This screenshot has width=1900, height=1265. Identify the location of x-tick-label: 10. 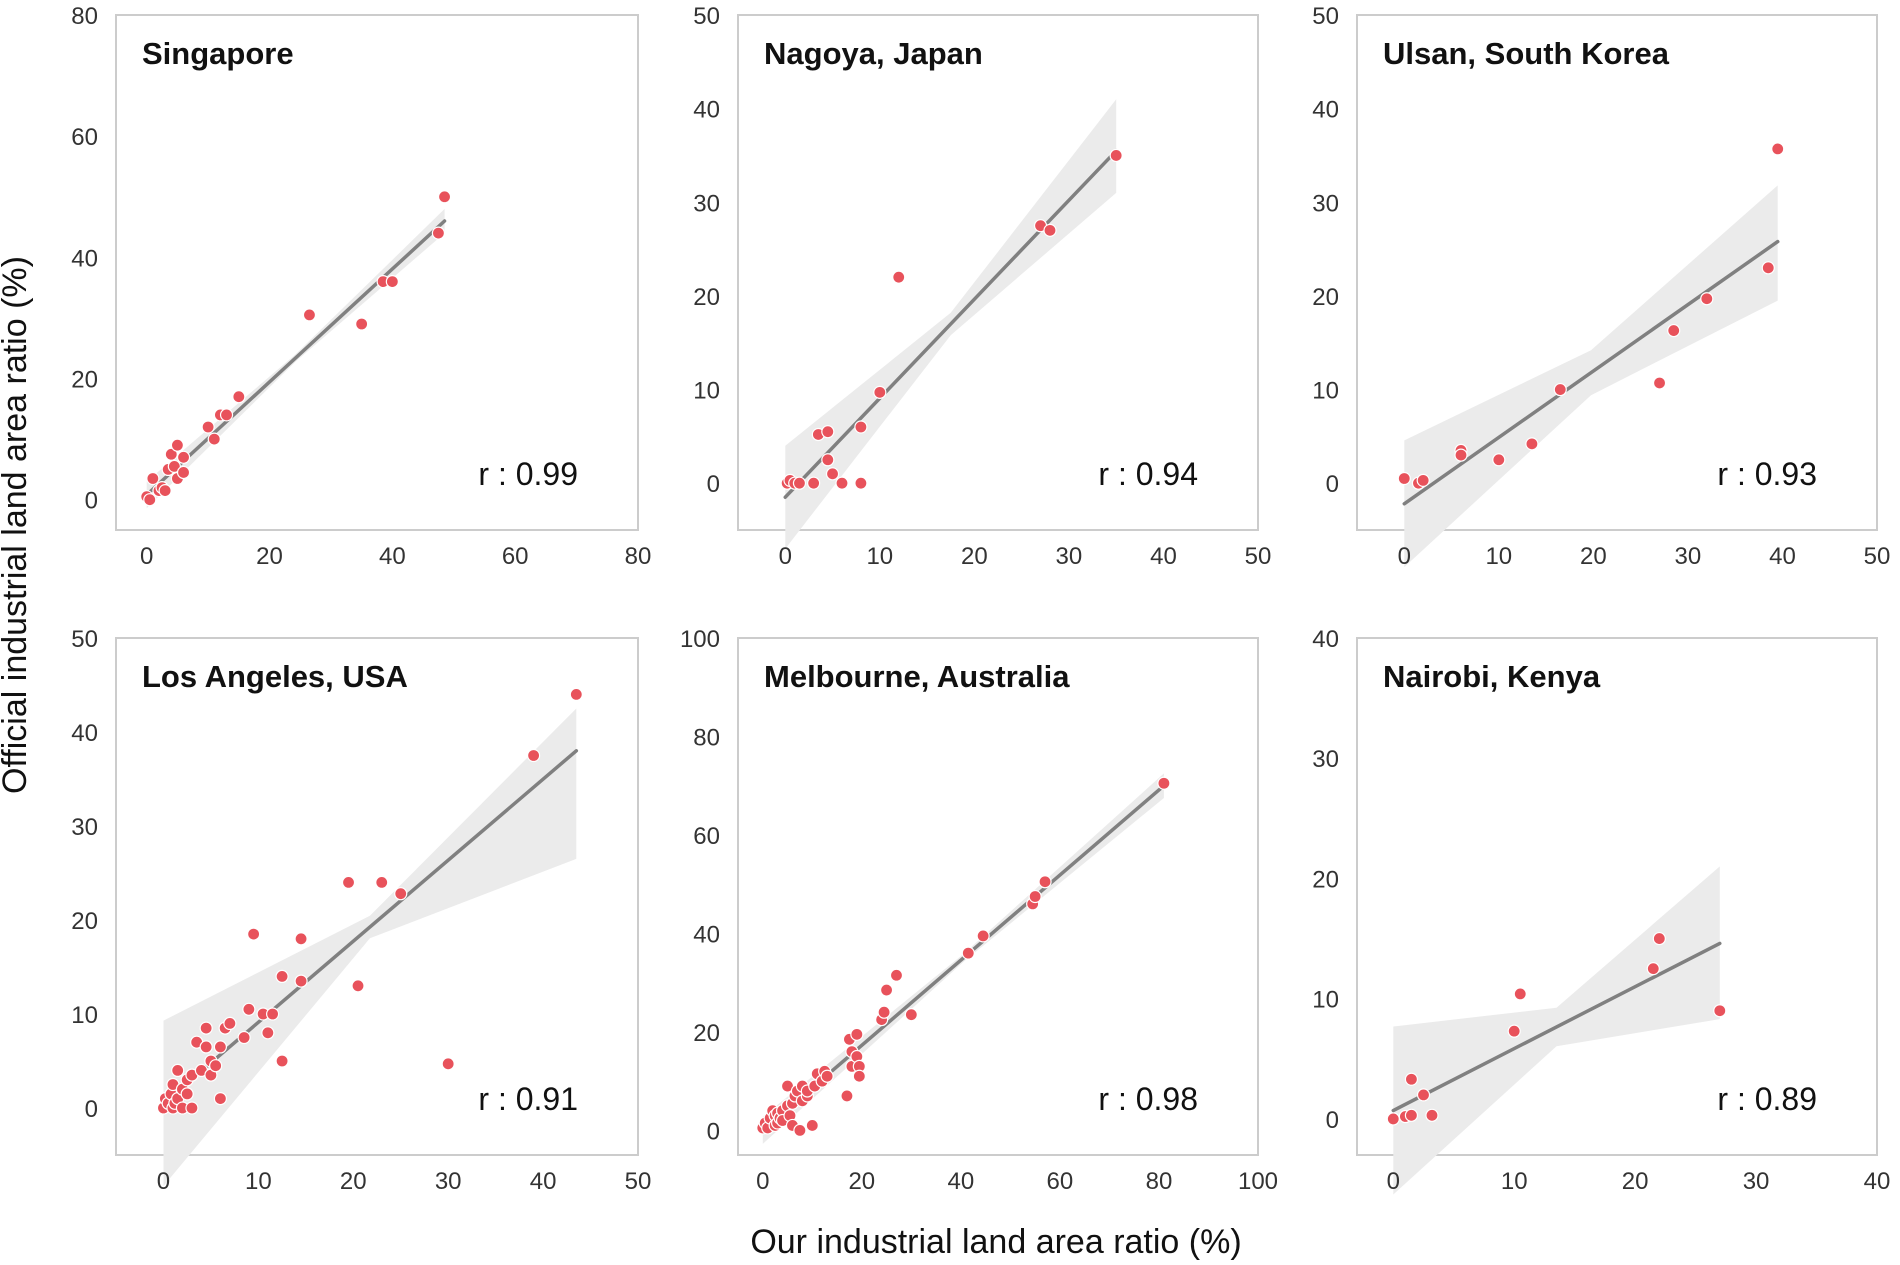
(1514, 1181).